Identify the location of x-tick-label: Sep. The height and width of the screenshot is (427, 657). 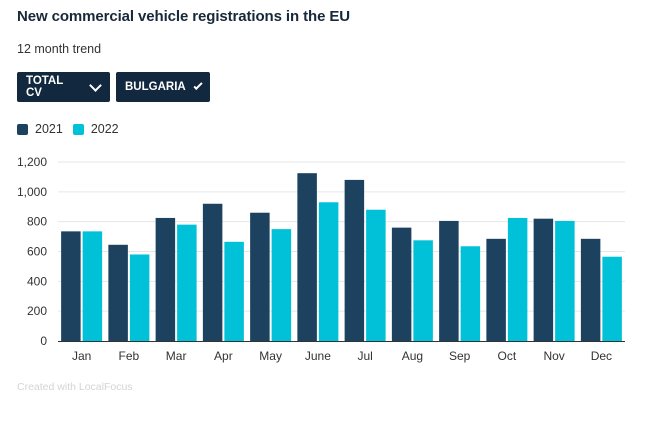
(460, 356).